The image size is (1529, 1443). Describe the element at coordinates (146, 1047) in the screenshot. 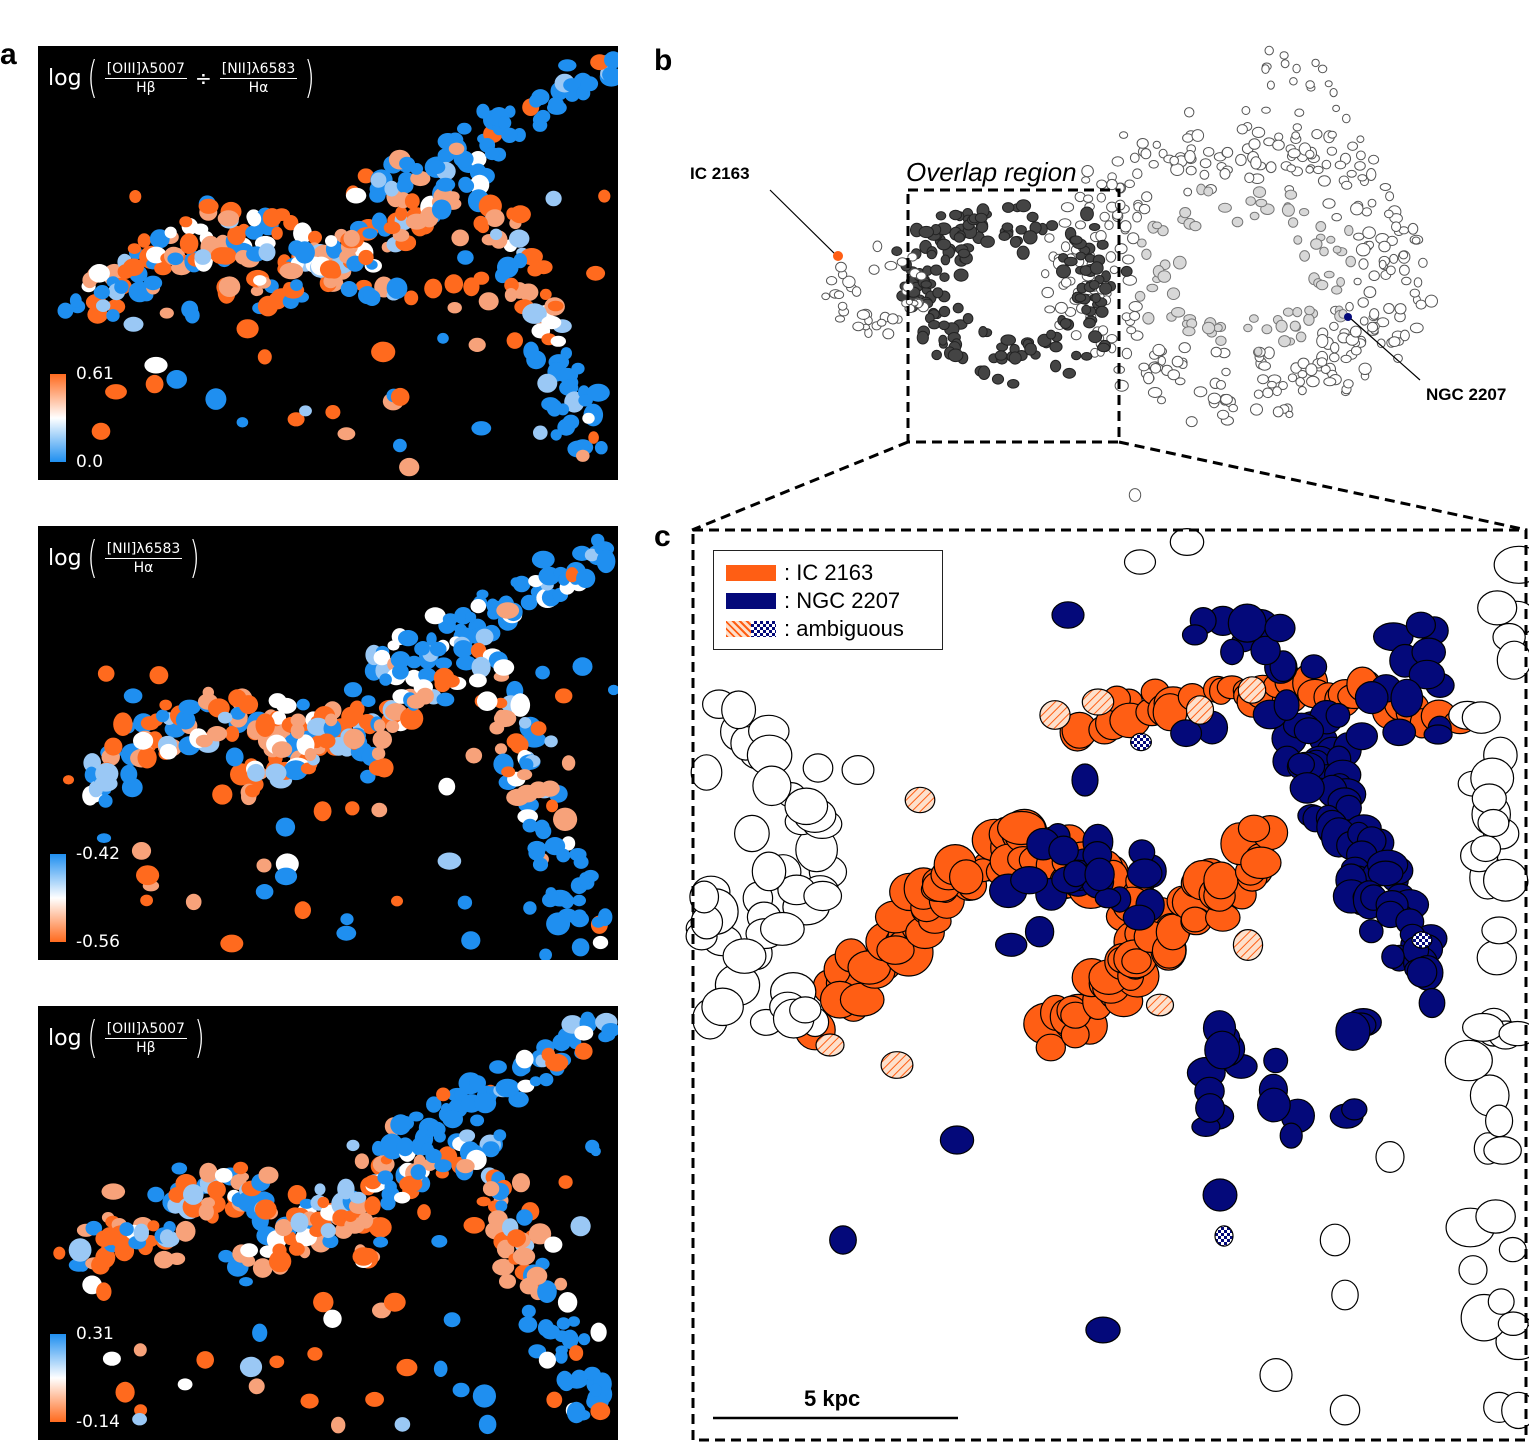

I see `formula-denominator: Hβ` at that location.